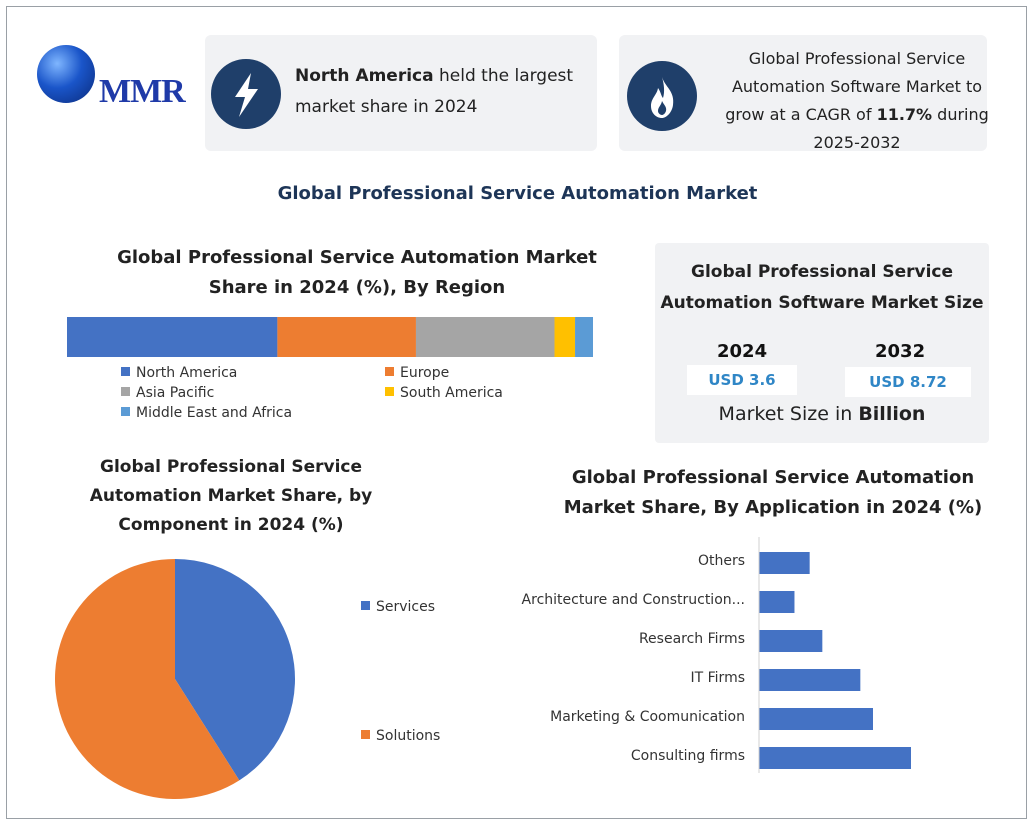 The width and height of the screenshot is (1033, 825). I want to click on market-size-year-2032: 2032, so click(900, 351).